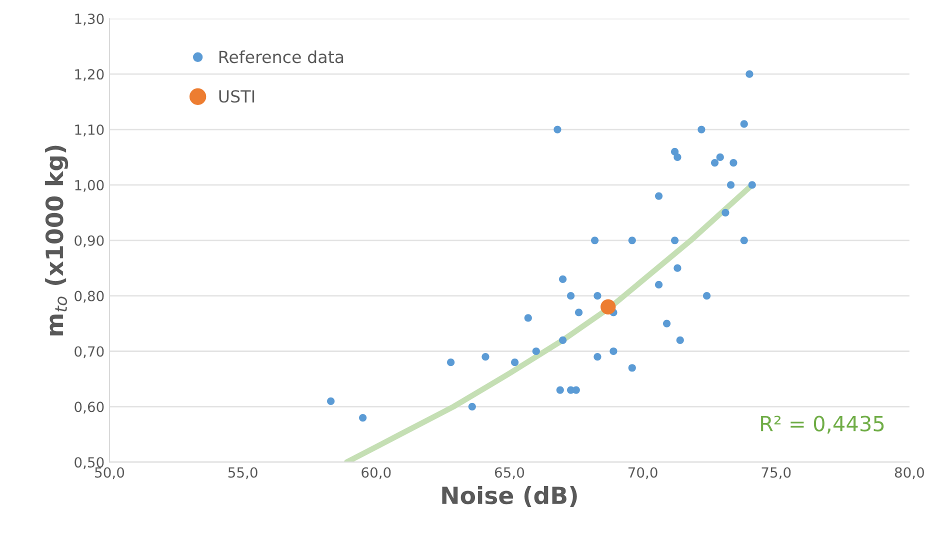 The height and width of the screenshot is (533, 928). I want to click on x-tick-label: 65,0, so click(509, 473).